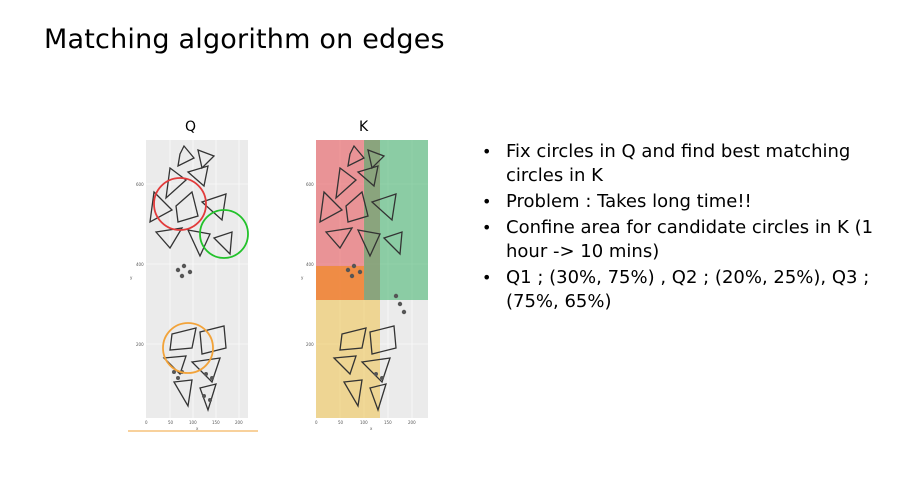 The width and height of the screenshot is (911, 479). Describe the element at coordinates (364, 127) in the screenshot. I see `panel-k-label: K` at that location.